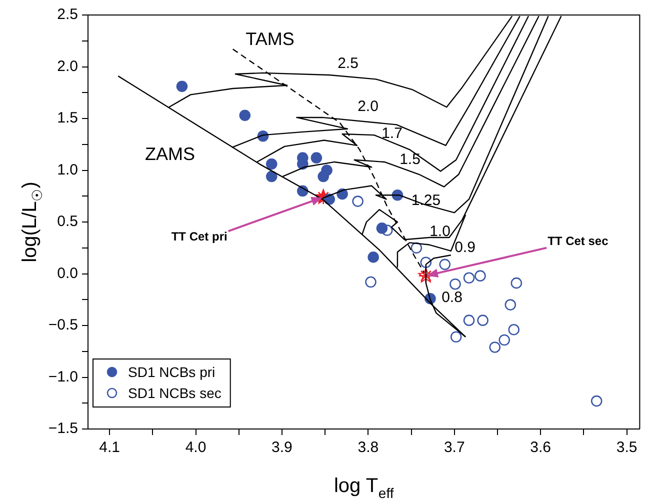  I want to click on series-label: 1.5, so click(410, 159).